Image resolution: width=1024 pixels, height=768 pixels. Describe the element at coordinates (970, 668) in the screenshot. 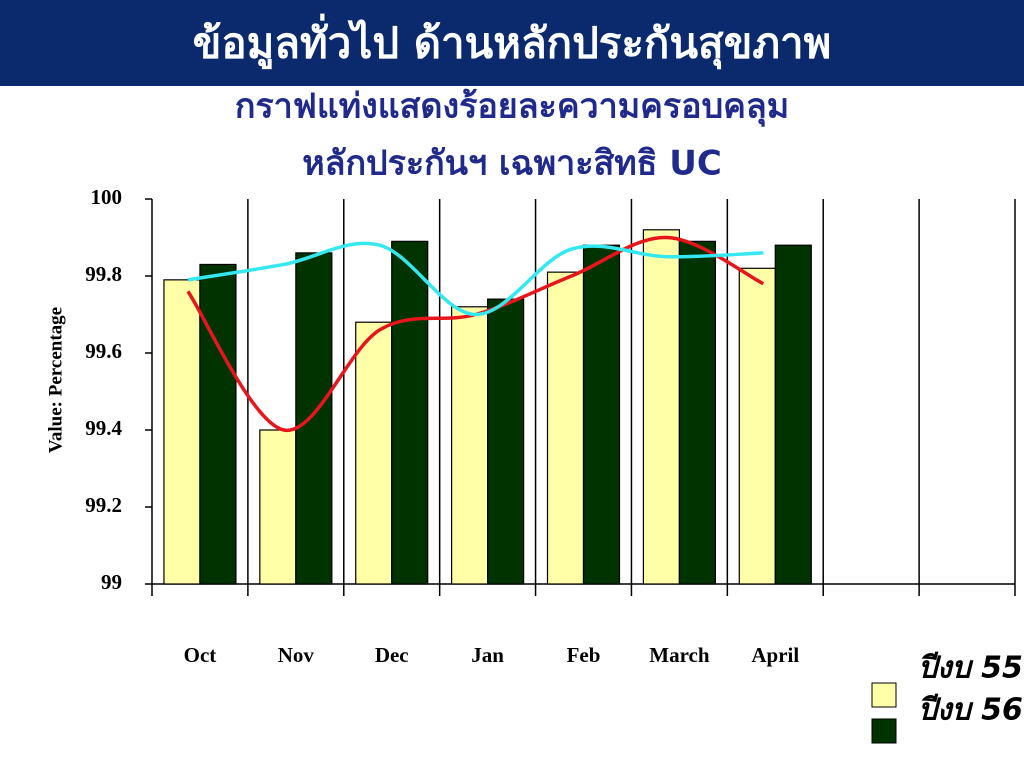

I see `legend-label: ปีงบ 55` at that location.